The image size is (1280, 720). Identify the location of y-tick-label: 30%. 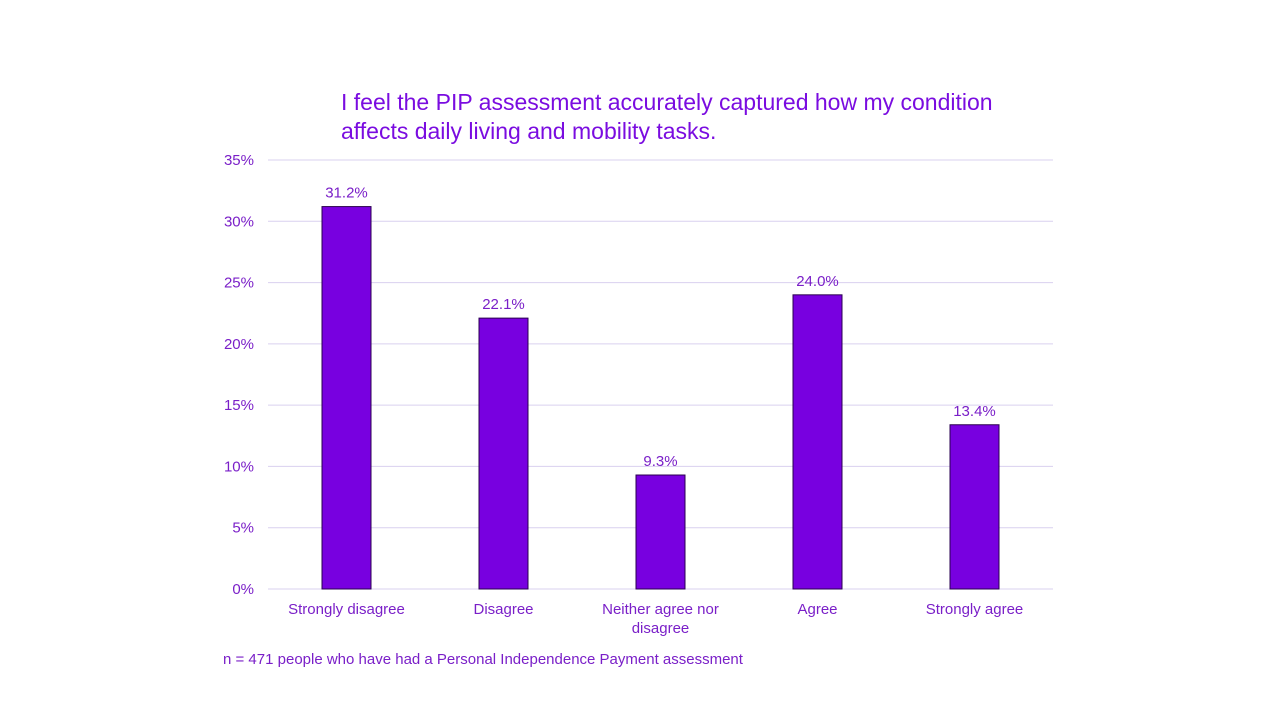
(239, 221).